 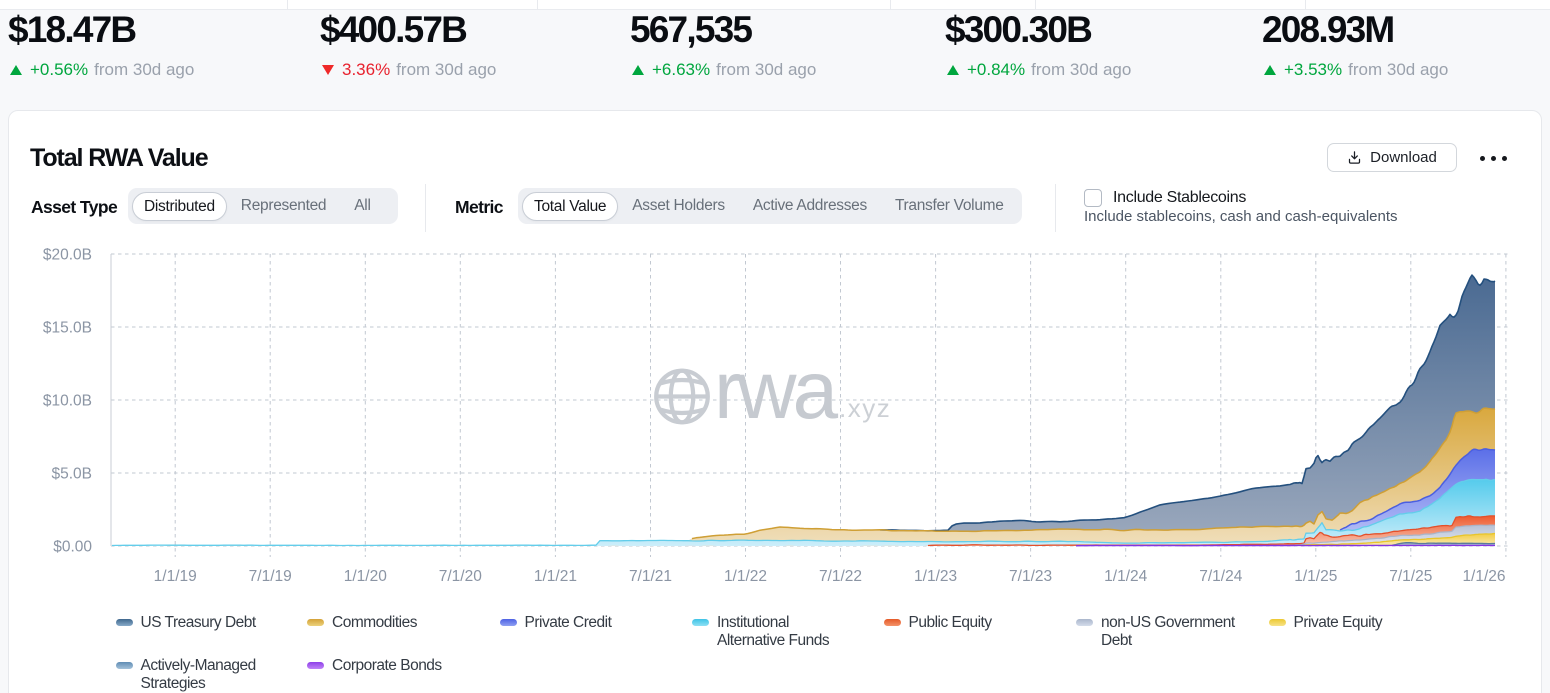 I want to click on svg-text: $5.0B, so click(x=71, y=474).